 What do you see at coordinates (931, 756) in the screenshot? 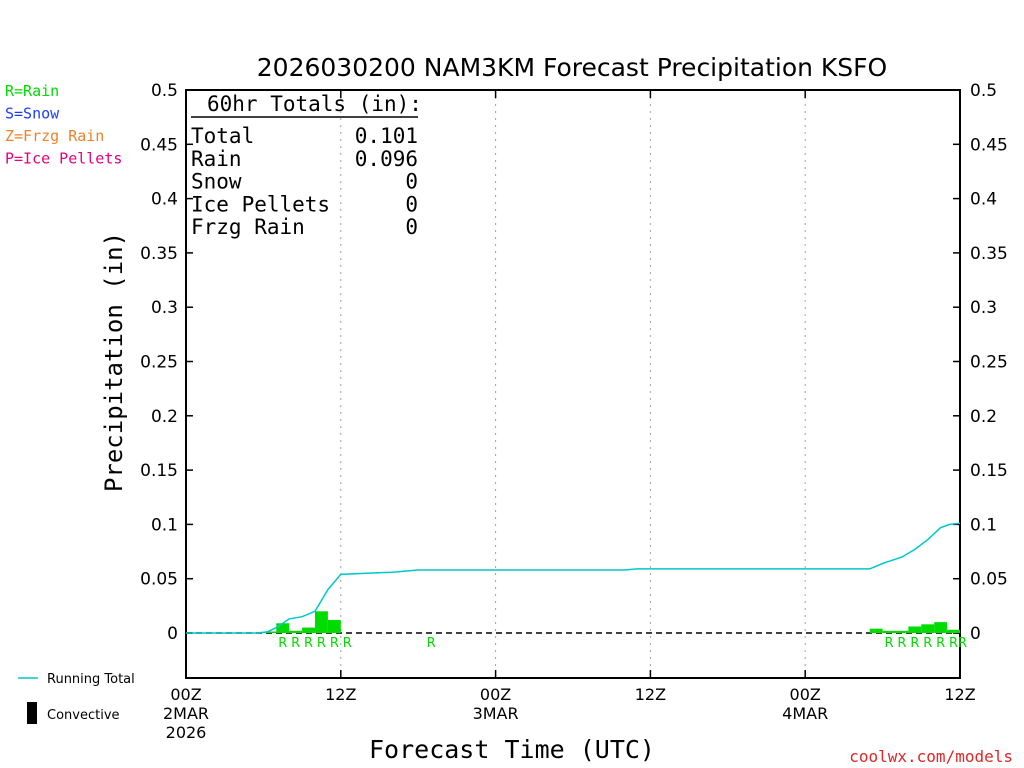
I see `credit-text: coolwx.com/models` at bounding box center [931, 756].